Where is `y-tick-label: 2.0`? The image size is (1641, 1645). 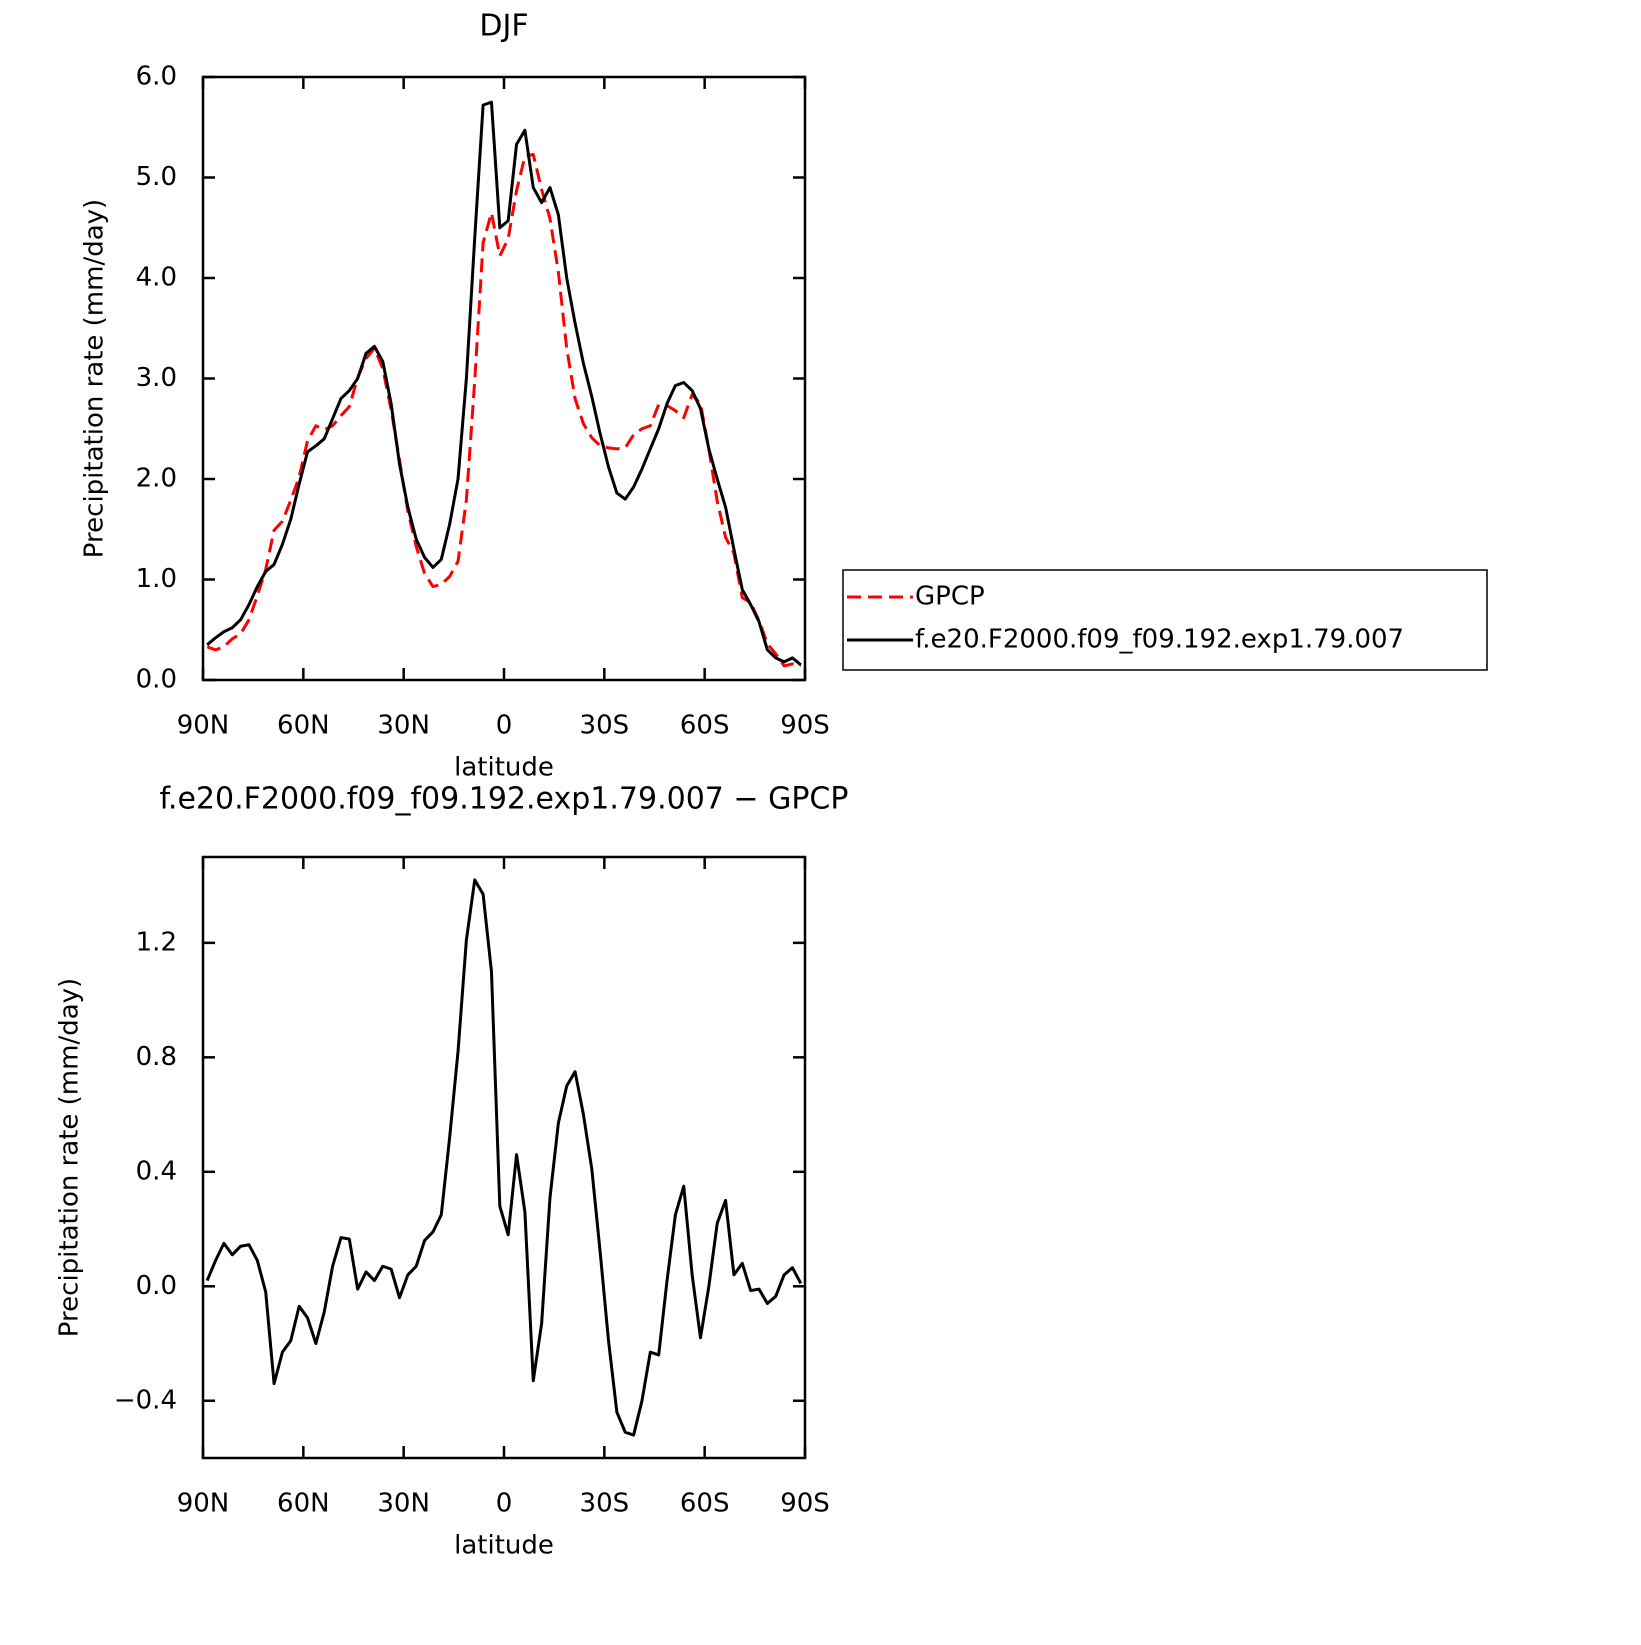
y-tick-label: 2.0 is located at coordinates (156, 479).